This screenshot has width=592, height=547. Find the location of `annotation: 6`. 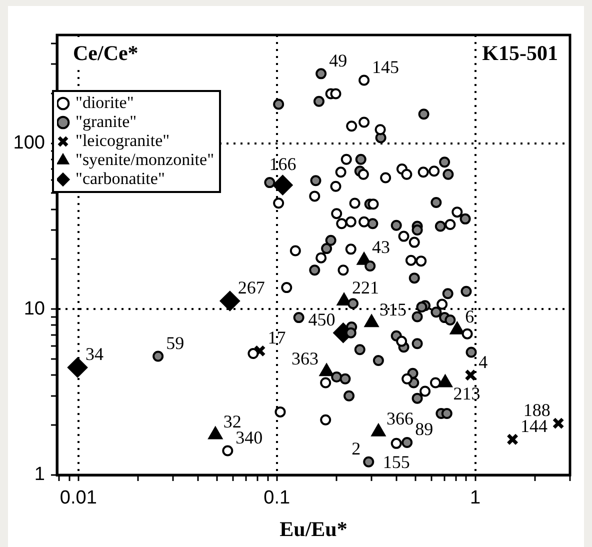

annotation: 6 is located at coordinates (469, 316).